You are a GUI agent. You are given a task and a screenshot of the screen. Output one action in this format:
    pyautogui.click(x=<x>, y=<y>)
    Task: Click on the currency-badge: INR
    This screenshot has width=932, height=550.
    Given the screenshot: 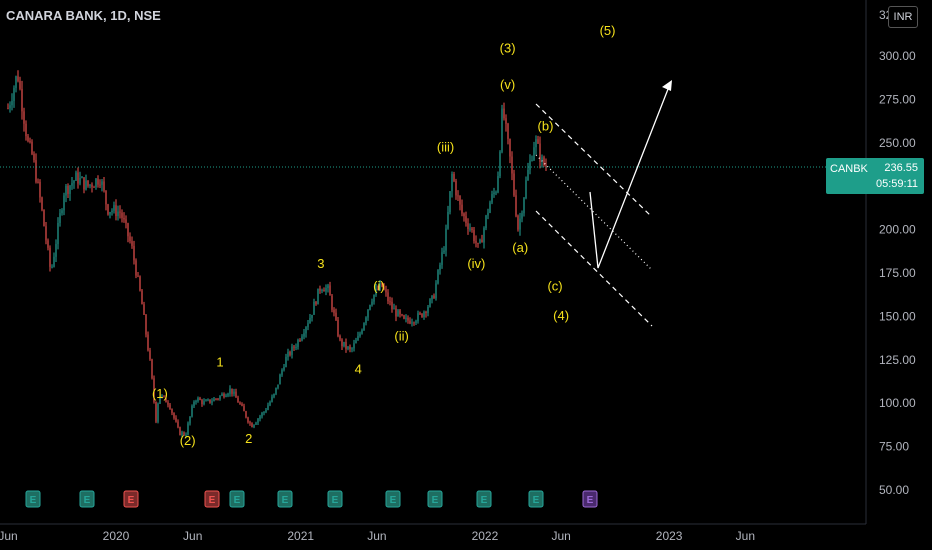 What is the action you would take?
    pyautogui.click(x=903, y=17)
    